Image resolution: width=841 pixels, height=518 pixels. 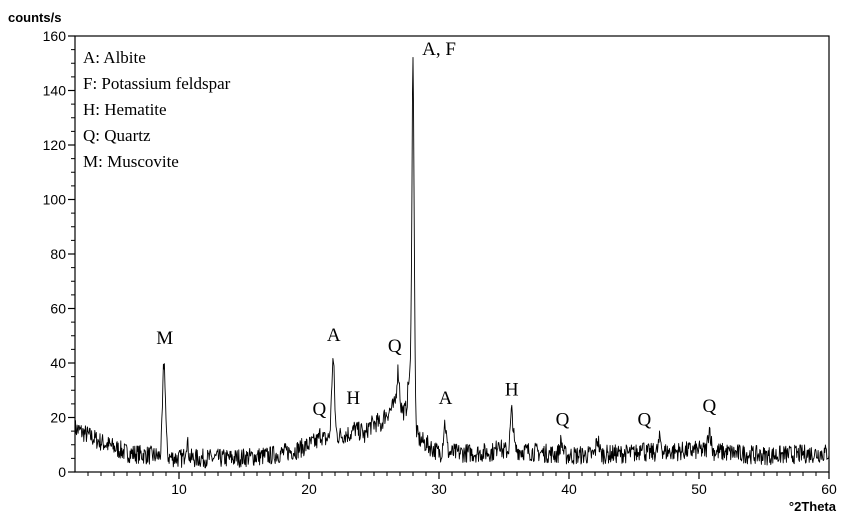 I want to click on x-tick-label: 20, so click(x=309, y=489).